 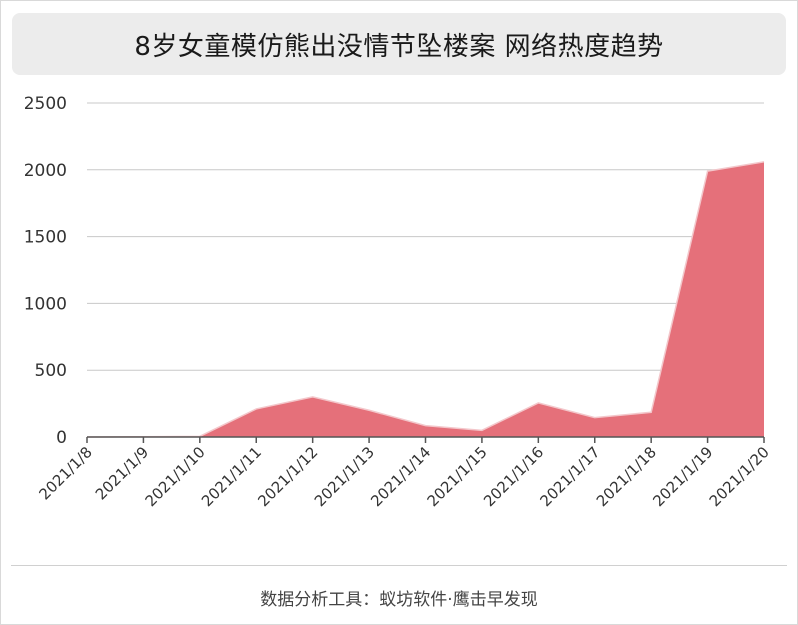 I want to click on title-bar: 8岁女童模仿熊出没情节坠楼案 网络热度趋势, so click(x=399, y=44).